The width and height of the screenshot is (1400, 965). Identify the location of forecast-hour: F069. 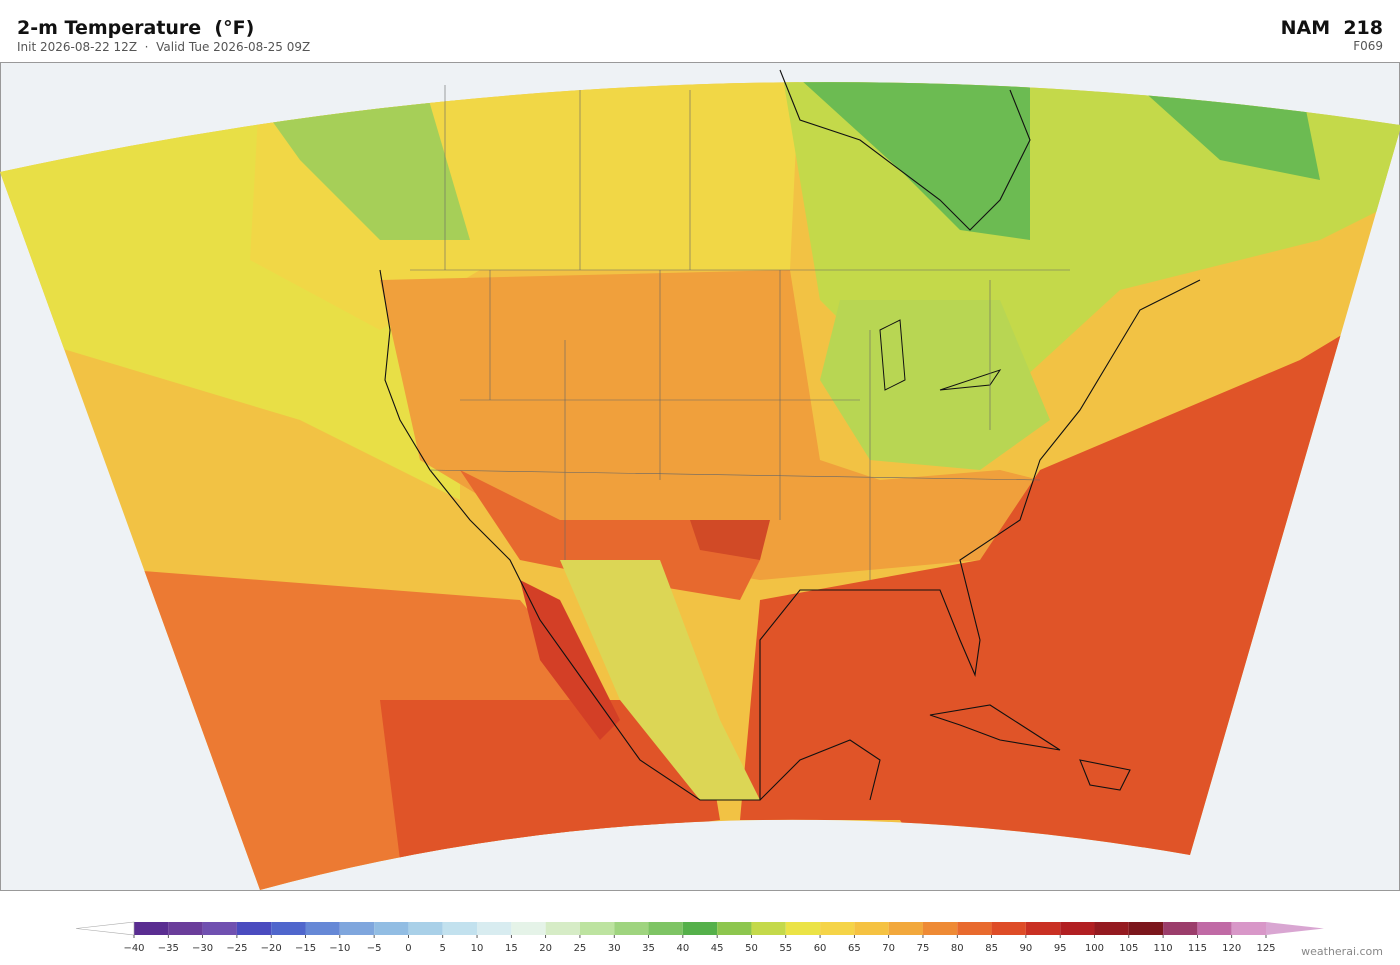
(1368, 46).